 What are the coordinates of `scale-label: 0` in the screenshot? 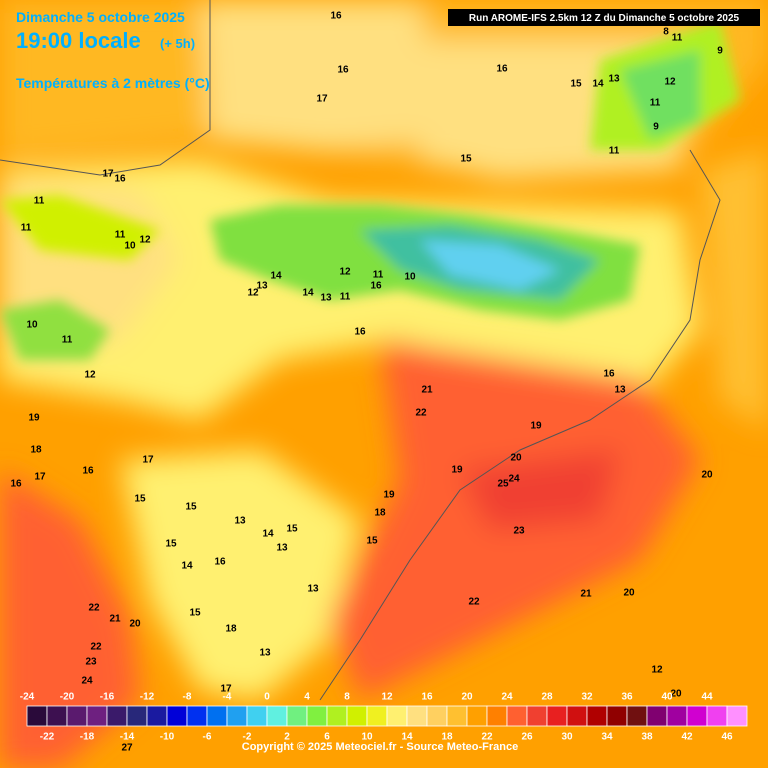 It's located at (267, 697).